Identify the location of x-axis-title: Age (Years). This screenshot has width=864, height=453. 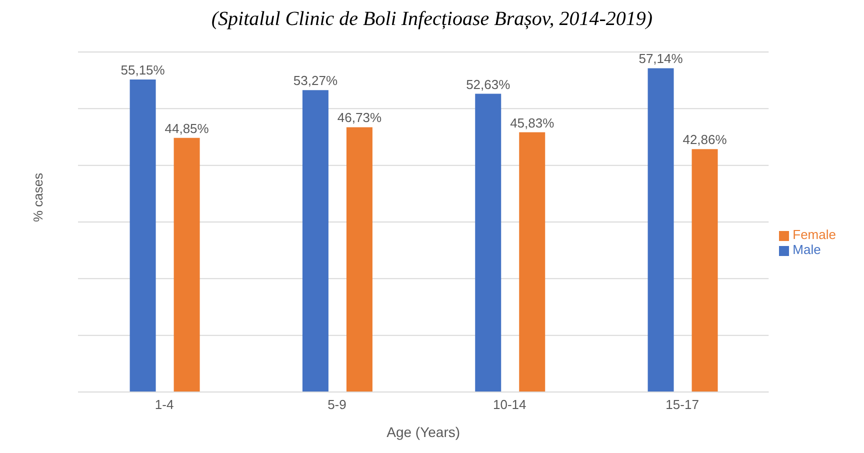
(423, 432).